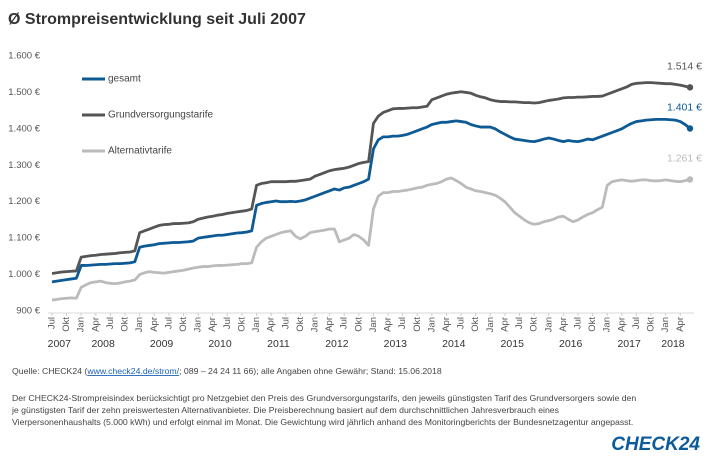  What do you see at coordinates (278, 344) in the screenshot?
I see `year-label: 2011` at bounding box center [278, 344].